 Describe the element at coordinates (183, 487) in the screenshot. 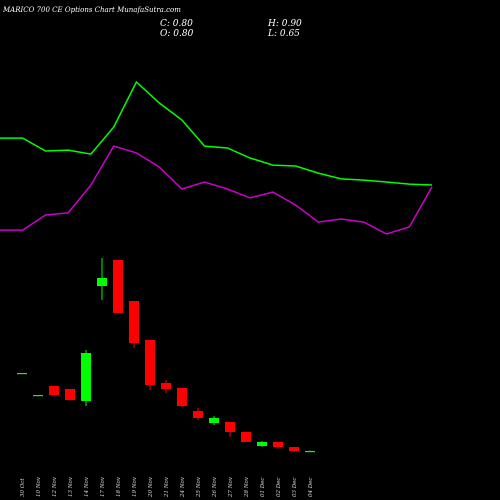

I see `x-tick-label: 24 Nov` at that location.